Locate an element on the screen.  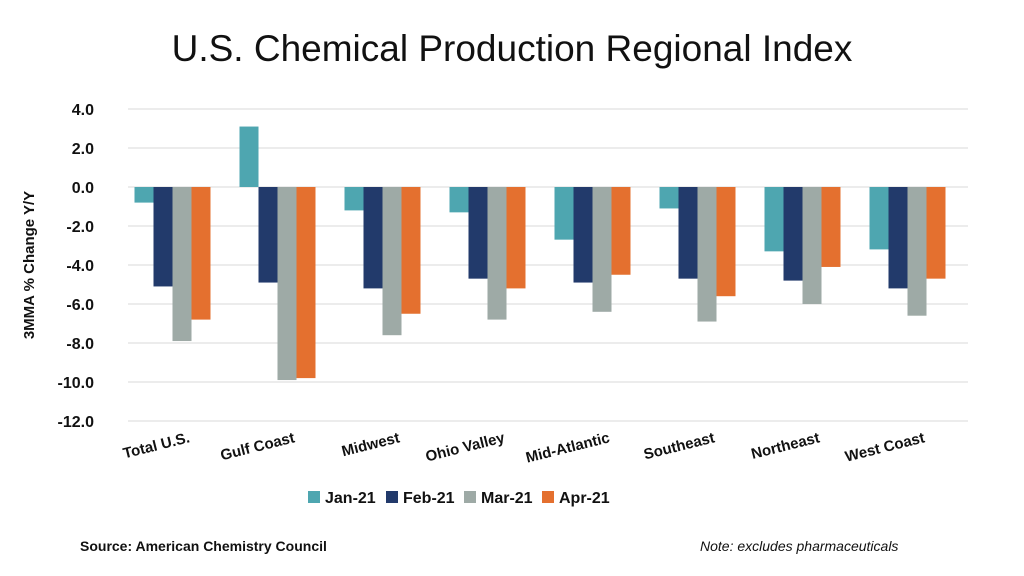
y-tick-label: -12.0 is located at coordinates (76, 422).